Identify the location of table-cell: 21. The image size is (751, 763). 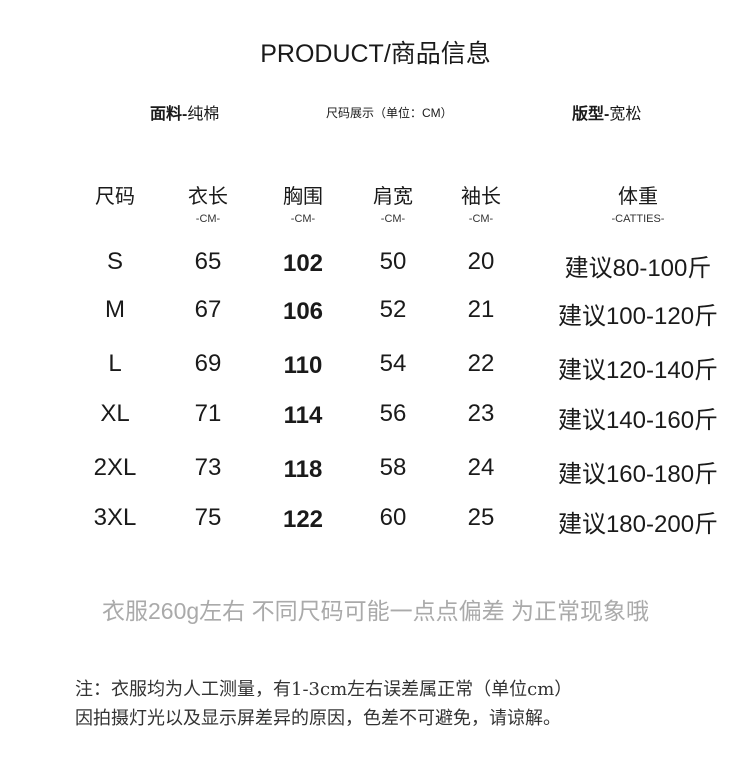
(481, 309).